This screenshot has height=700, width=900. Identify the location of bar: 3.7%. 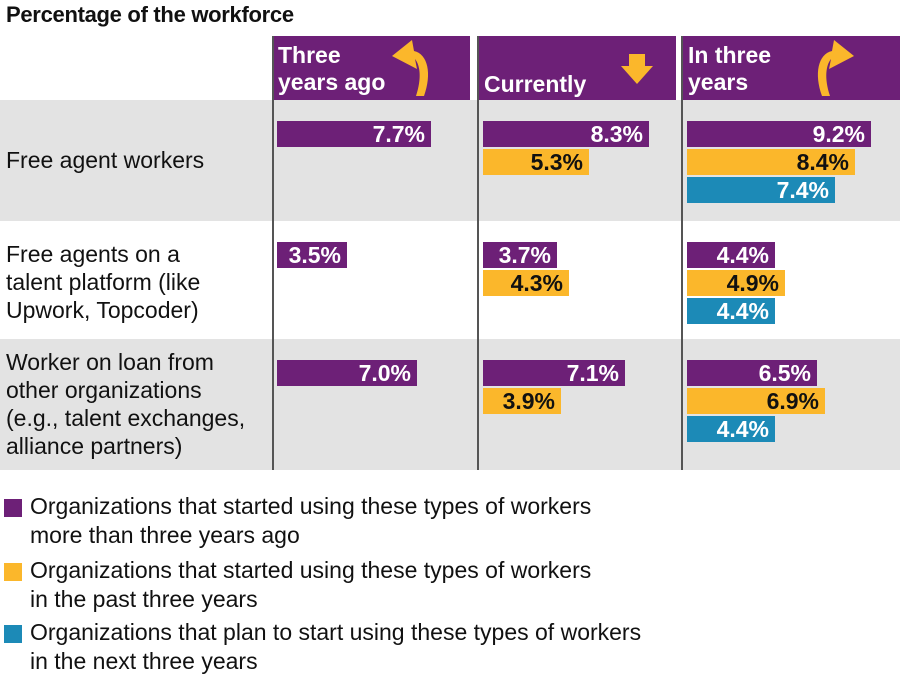
(520, 255).